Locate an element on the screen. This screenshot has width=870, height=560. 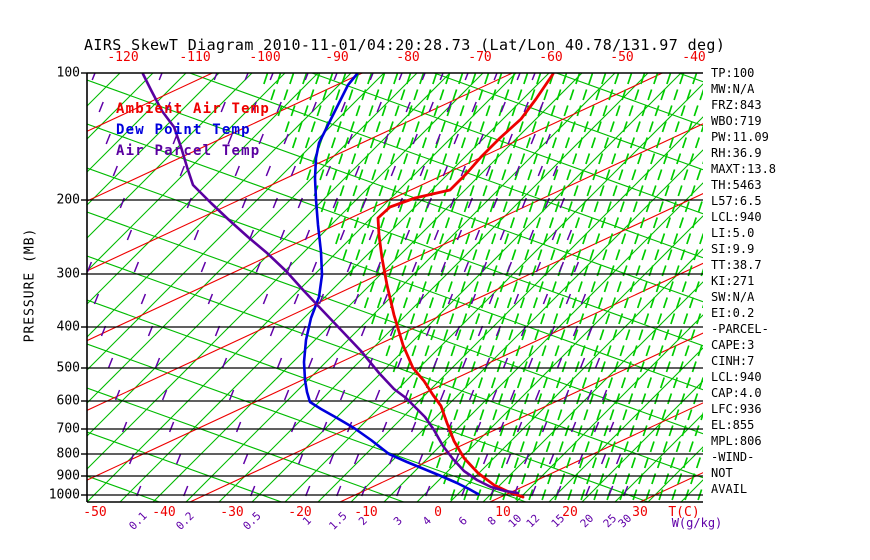
sounding-index-value: WBO:719 is located at coordinates (736, 121).